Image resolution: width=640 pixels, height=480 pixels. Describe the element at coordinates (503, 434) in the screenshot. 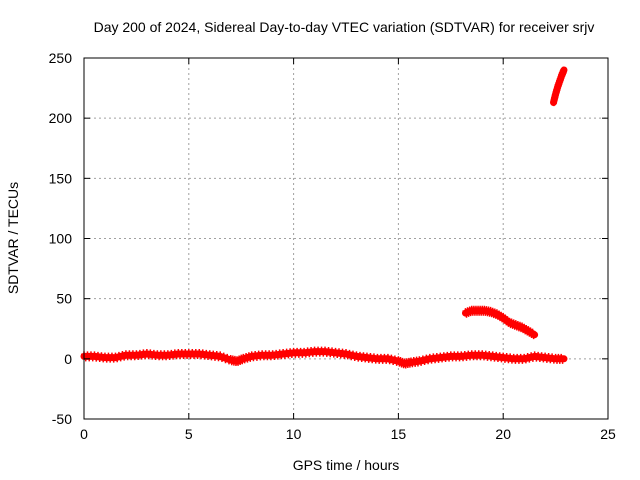

I see `x-tick-label: 20` at that location.